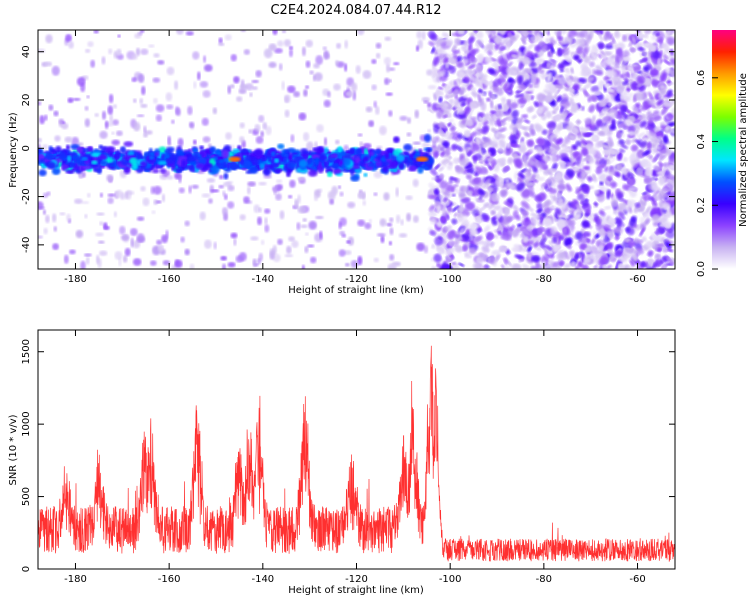  Describe the element at coordinates (637, 579) in the screenshot. I see `x-tick-label: -60` at that location.